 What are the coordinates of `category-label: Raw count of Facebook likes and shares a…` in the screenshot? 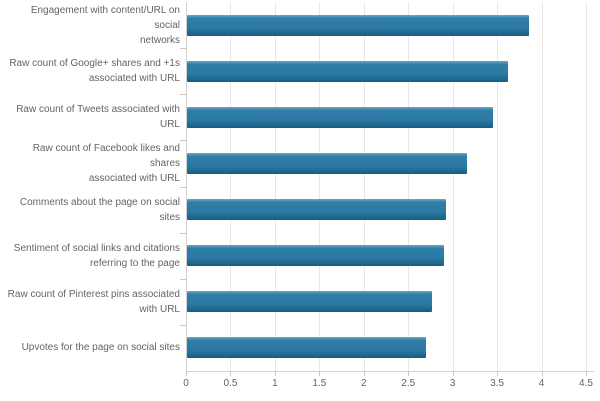 It's located at (106, 163).